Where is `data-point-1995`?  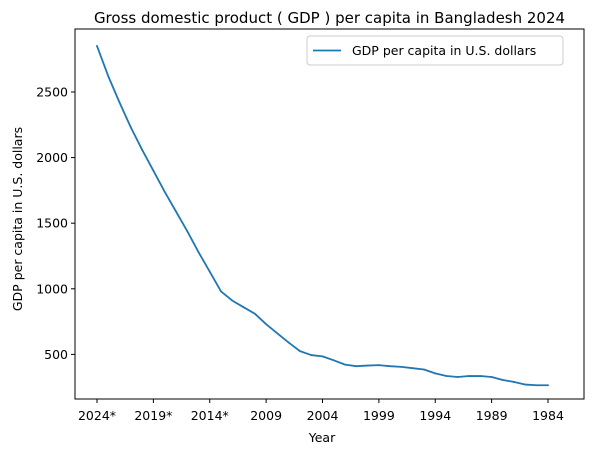 data-point-1995 is located at coordinates (424, 369).